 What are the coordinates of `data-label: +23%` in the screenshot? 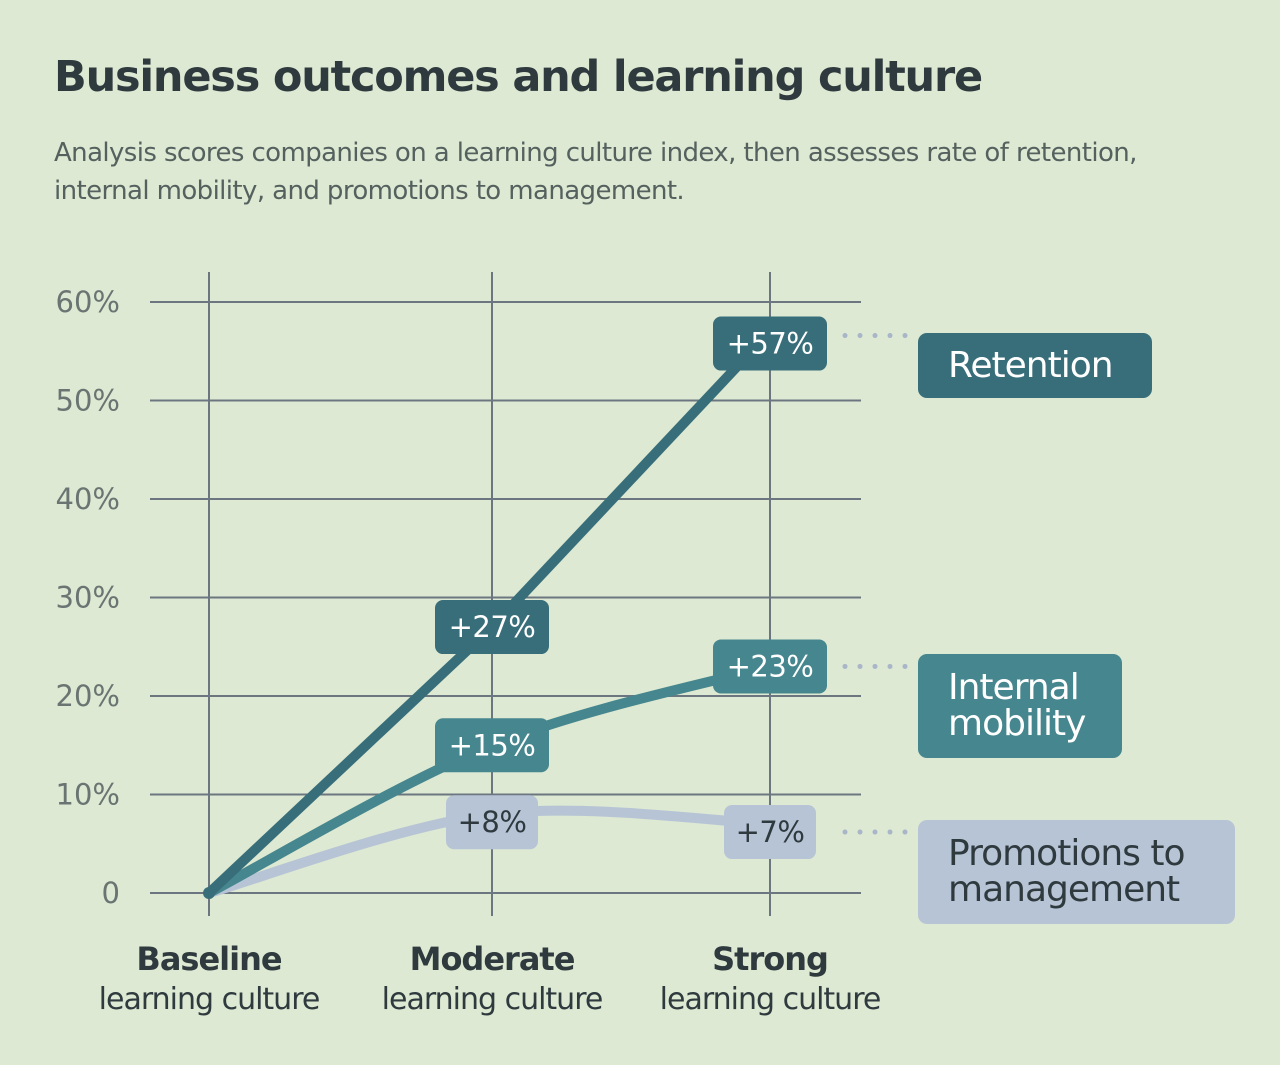 It's located at (770, 666).